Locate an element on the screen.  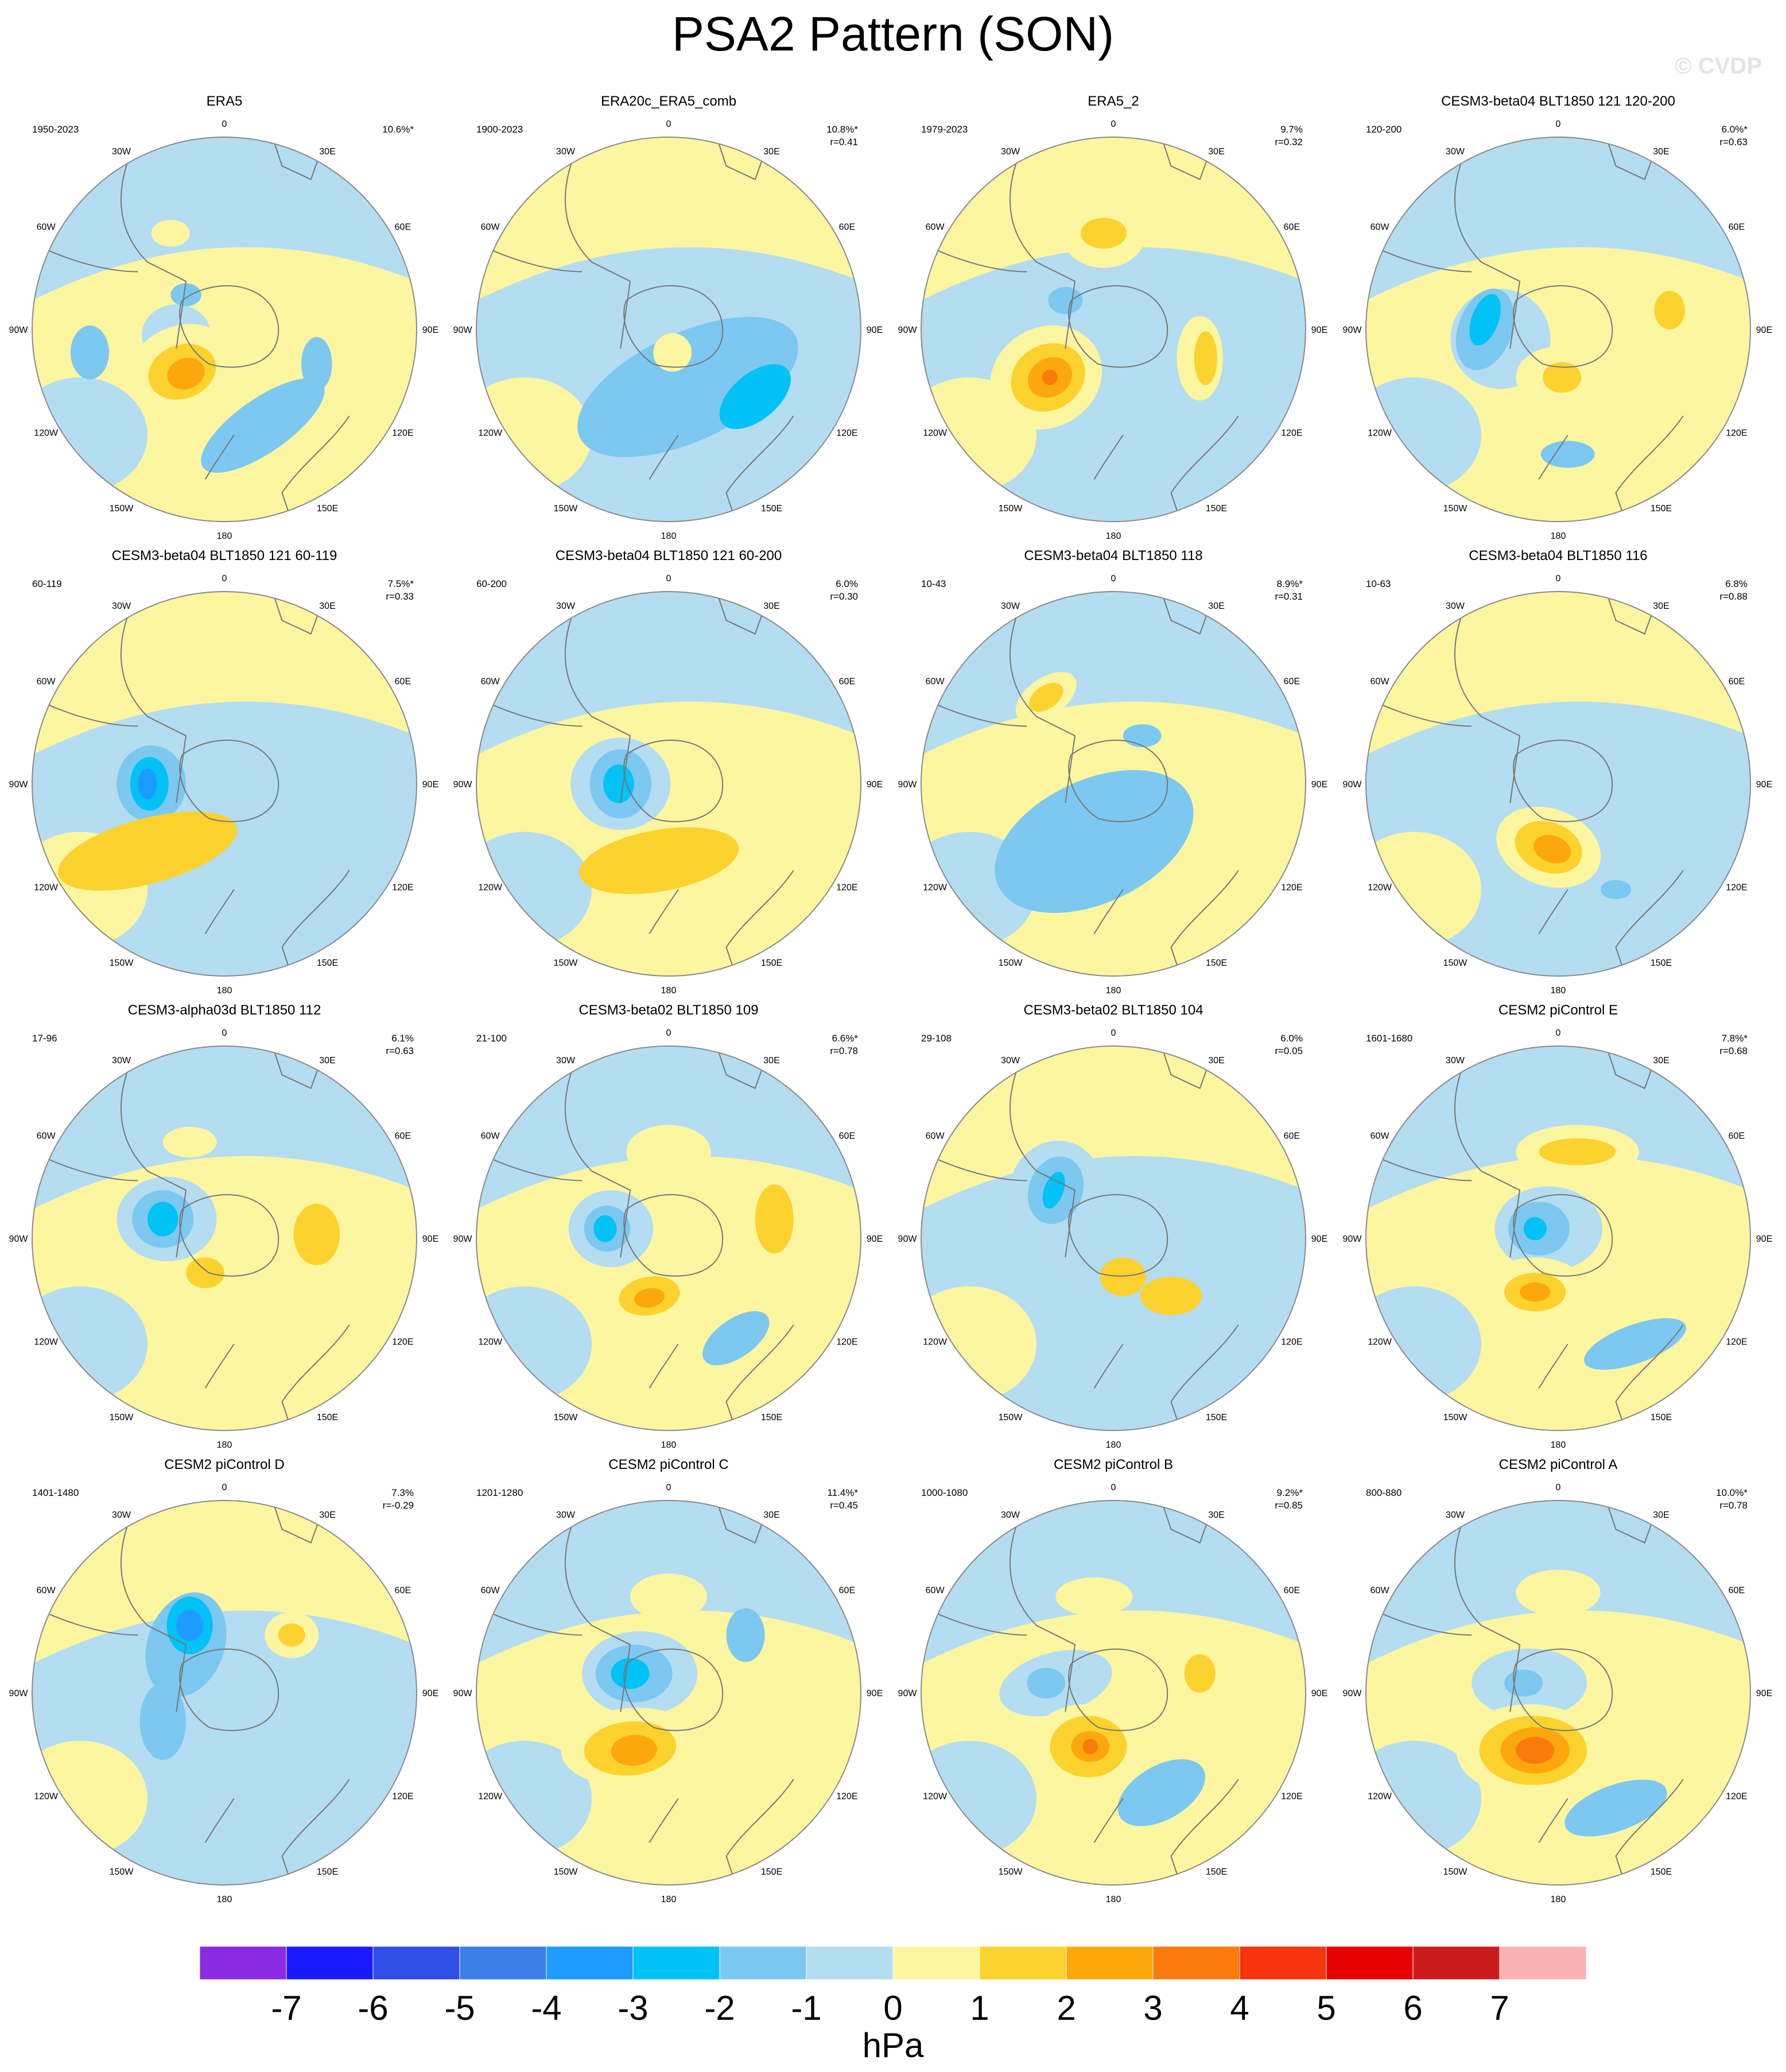
panel-correlation: r=0.45 is located at coordinates (844, 1506).